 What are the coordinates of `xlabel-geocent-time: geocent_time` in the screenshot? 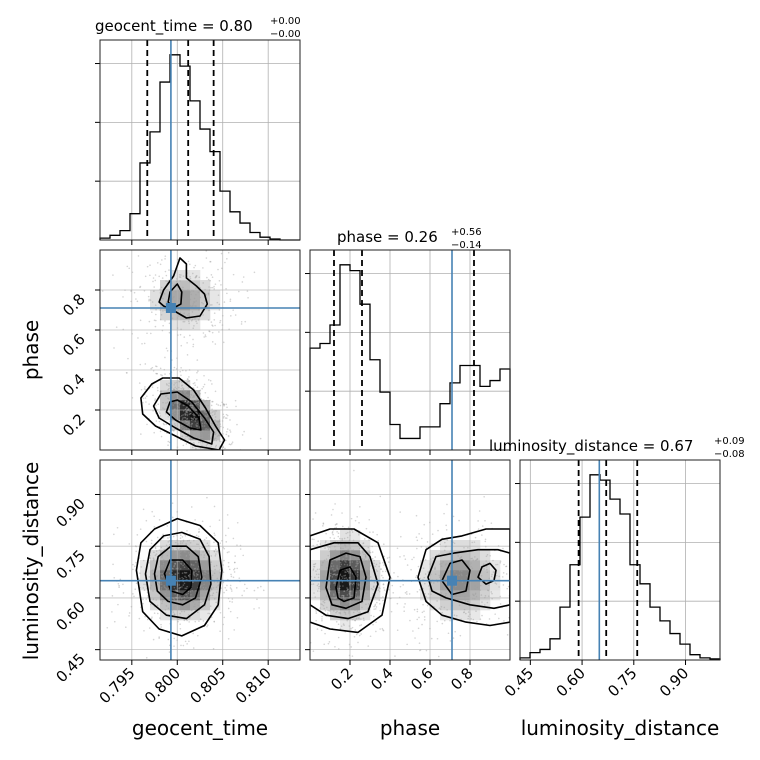 It's located at (200, 728).